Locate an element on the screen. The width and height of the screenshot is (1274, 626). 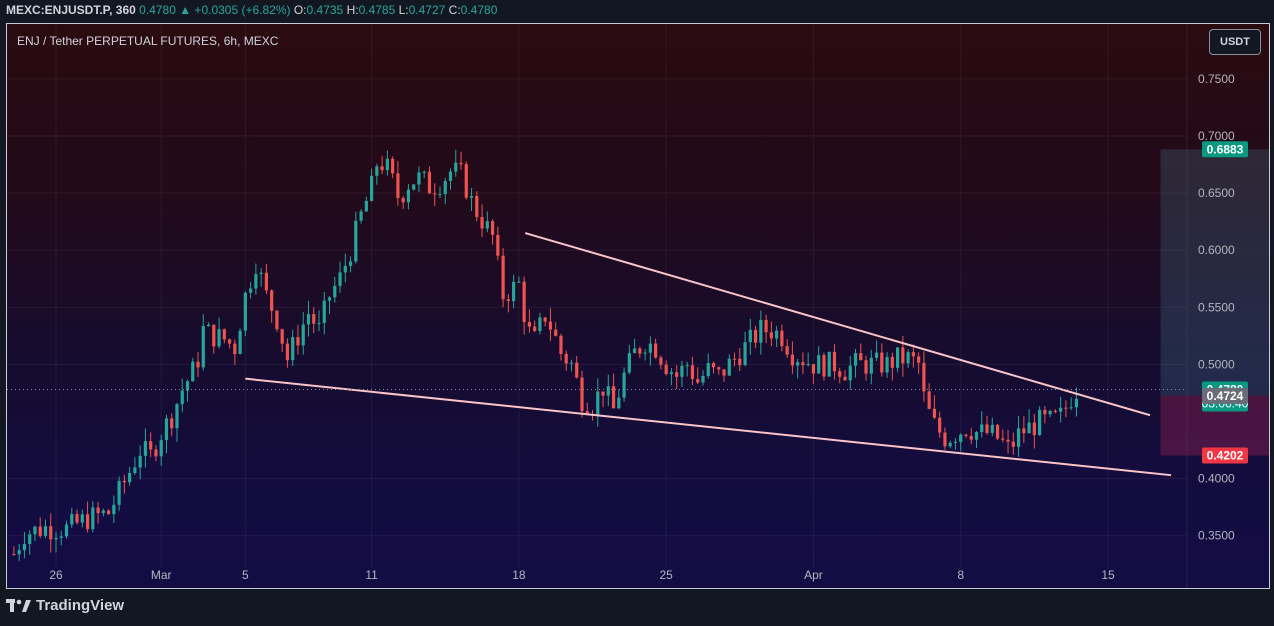
lower-trendline is located at coordinates (708, 427).